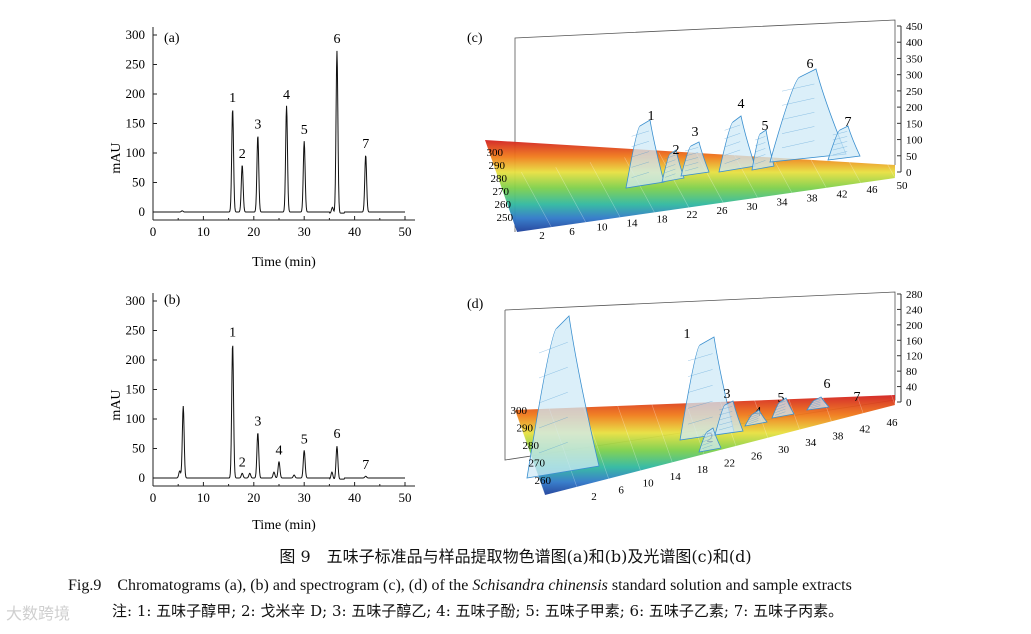  I want to click on z-tick-label: 300, so click(914, 76).